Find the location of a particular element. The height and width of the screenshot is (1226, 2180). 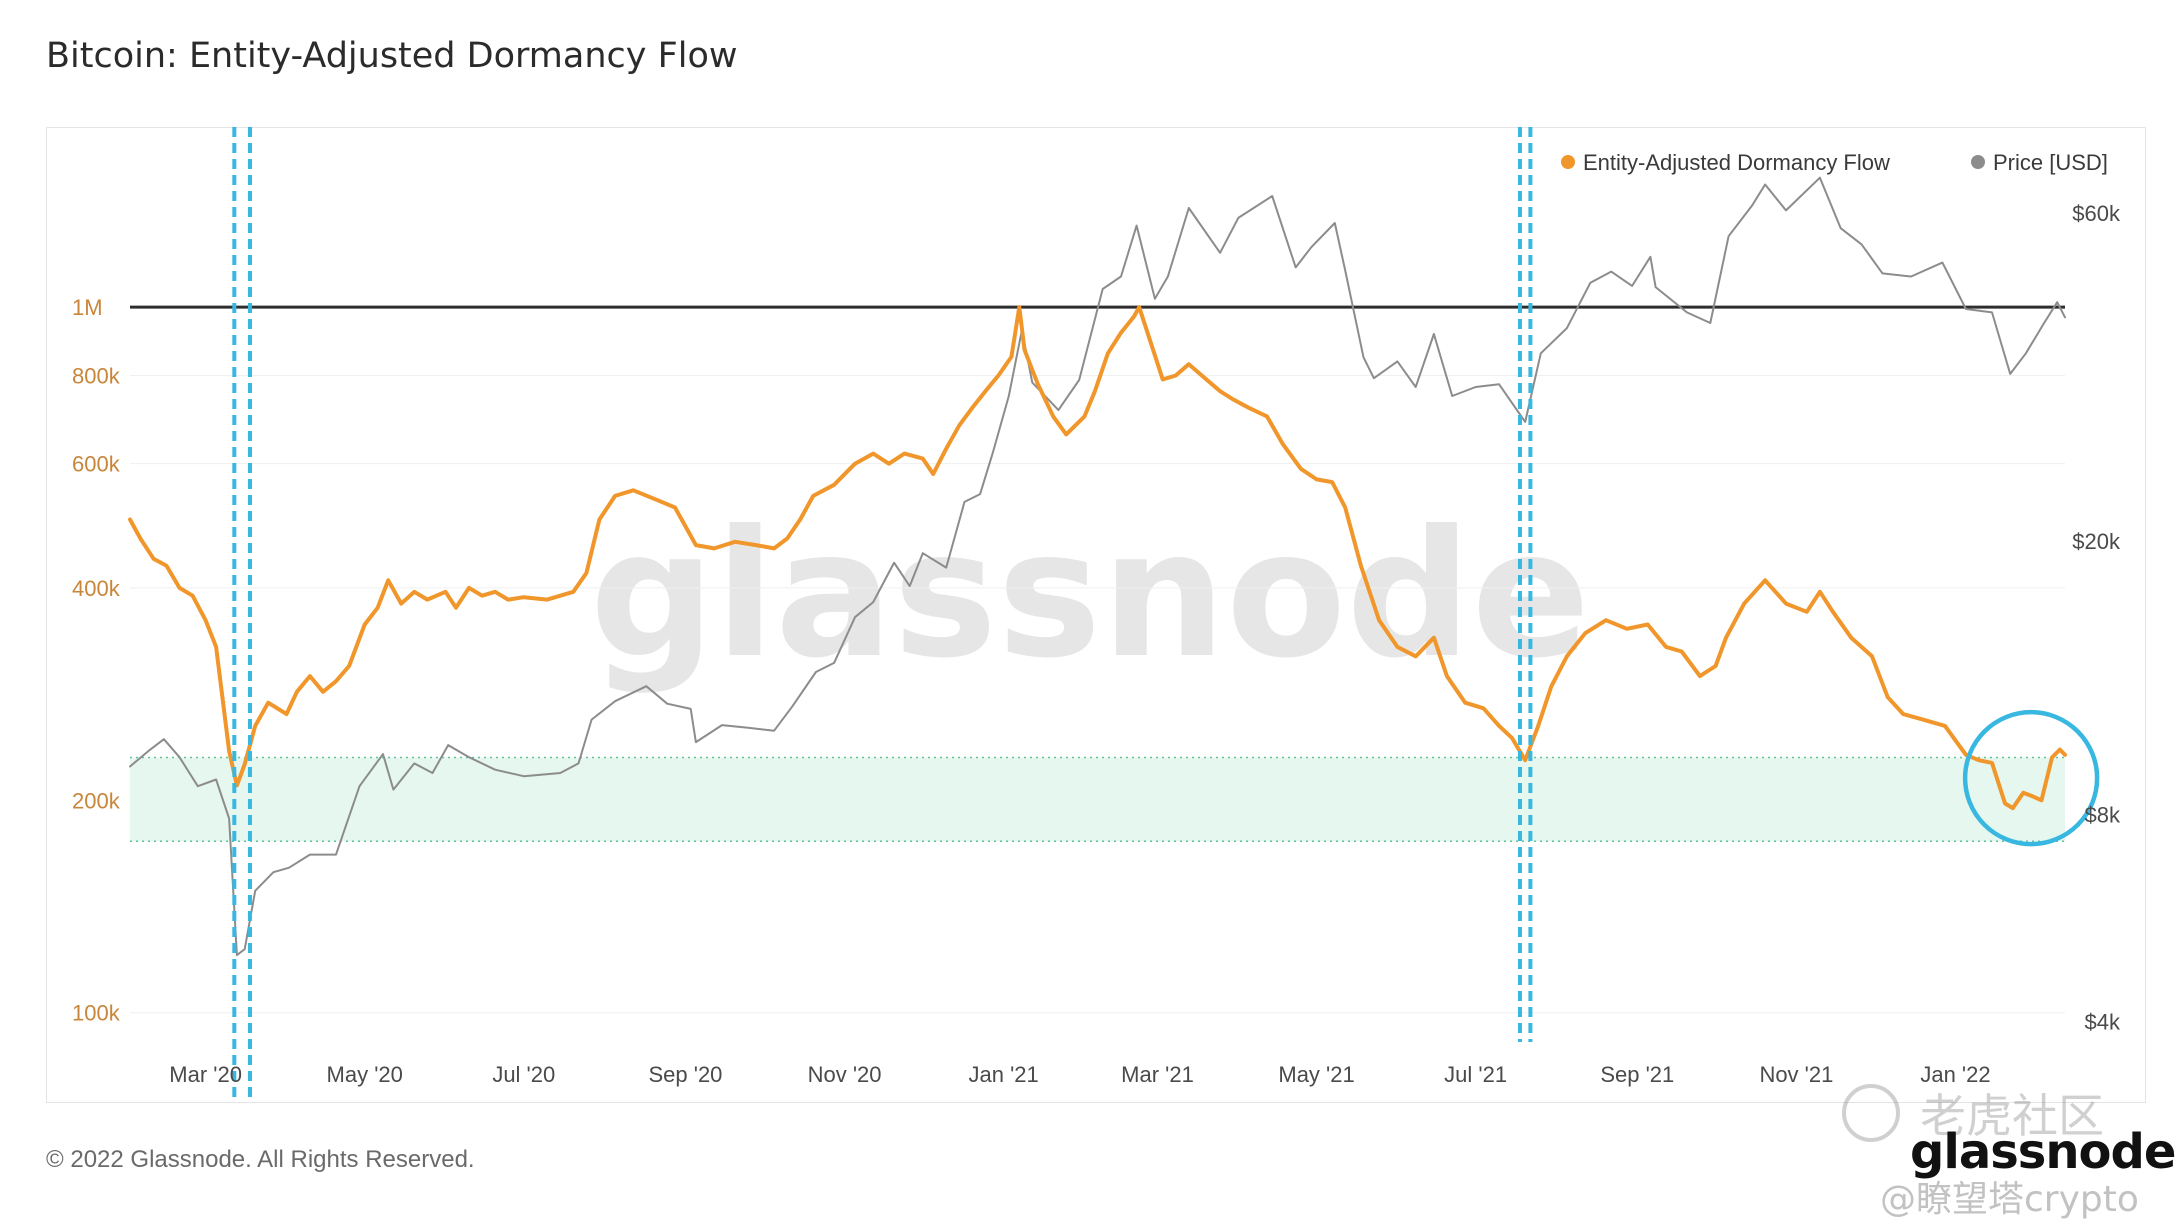

x-axis-tick-label: Jan '22 is located at coordinates (1955, 1074).